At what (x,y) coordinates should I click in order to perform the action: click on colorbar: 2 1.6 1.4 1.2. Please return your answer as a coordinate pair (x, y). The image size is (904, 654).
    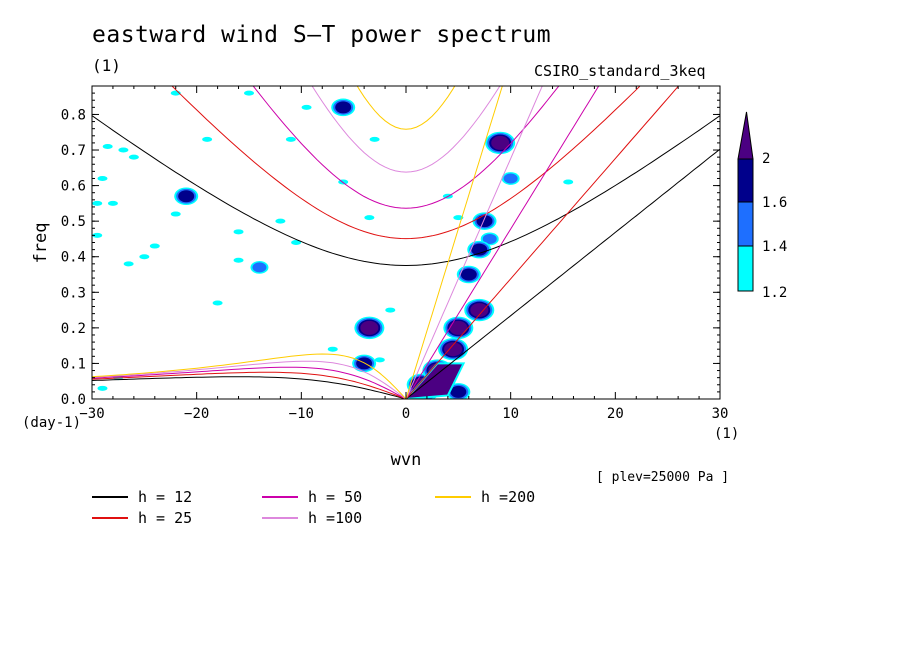
    Looking at the image, I should click on (762, 206).